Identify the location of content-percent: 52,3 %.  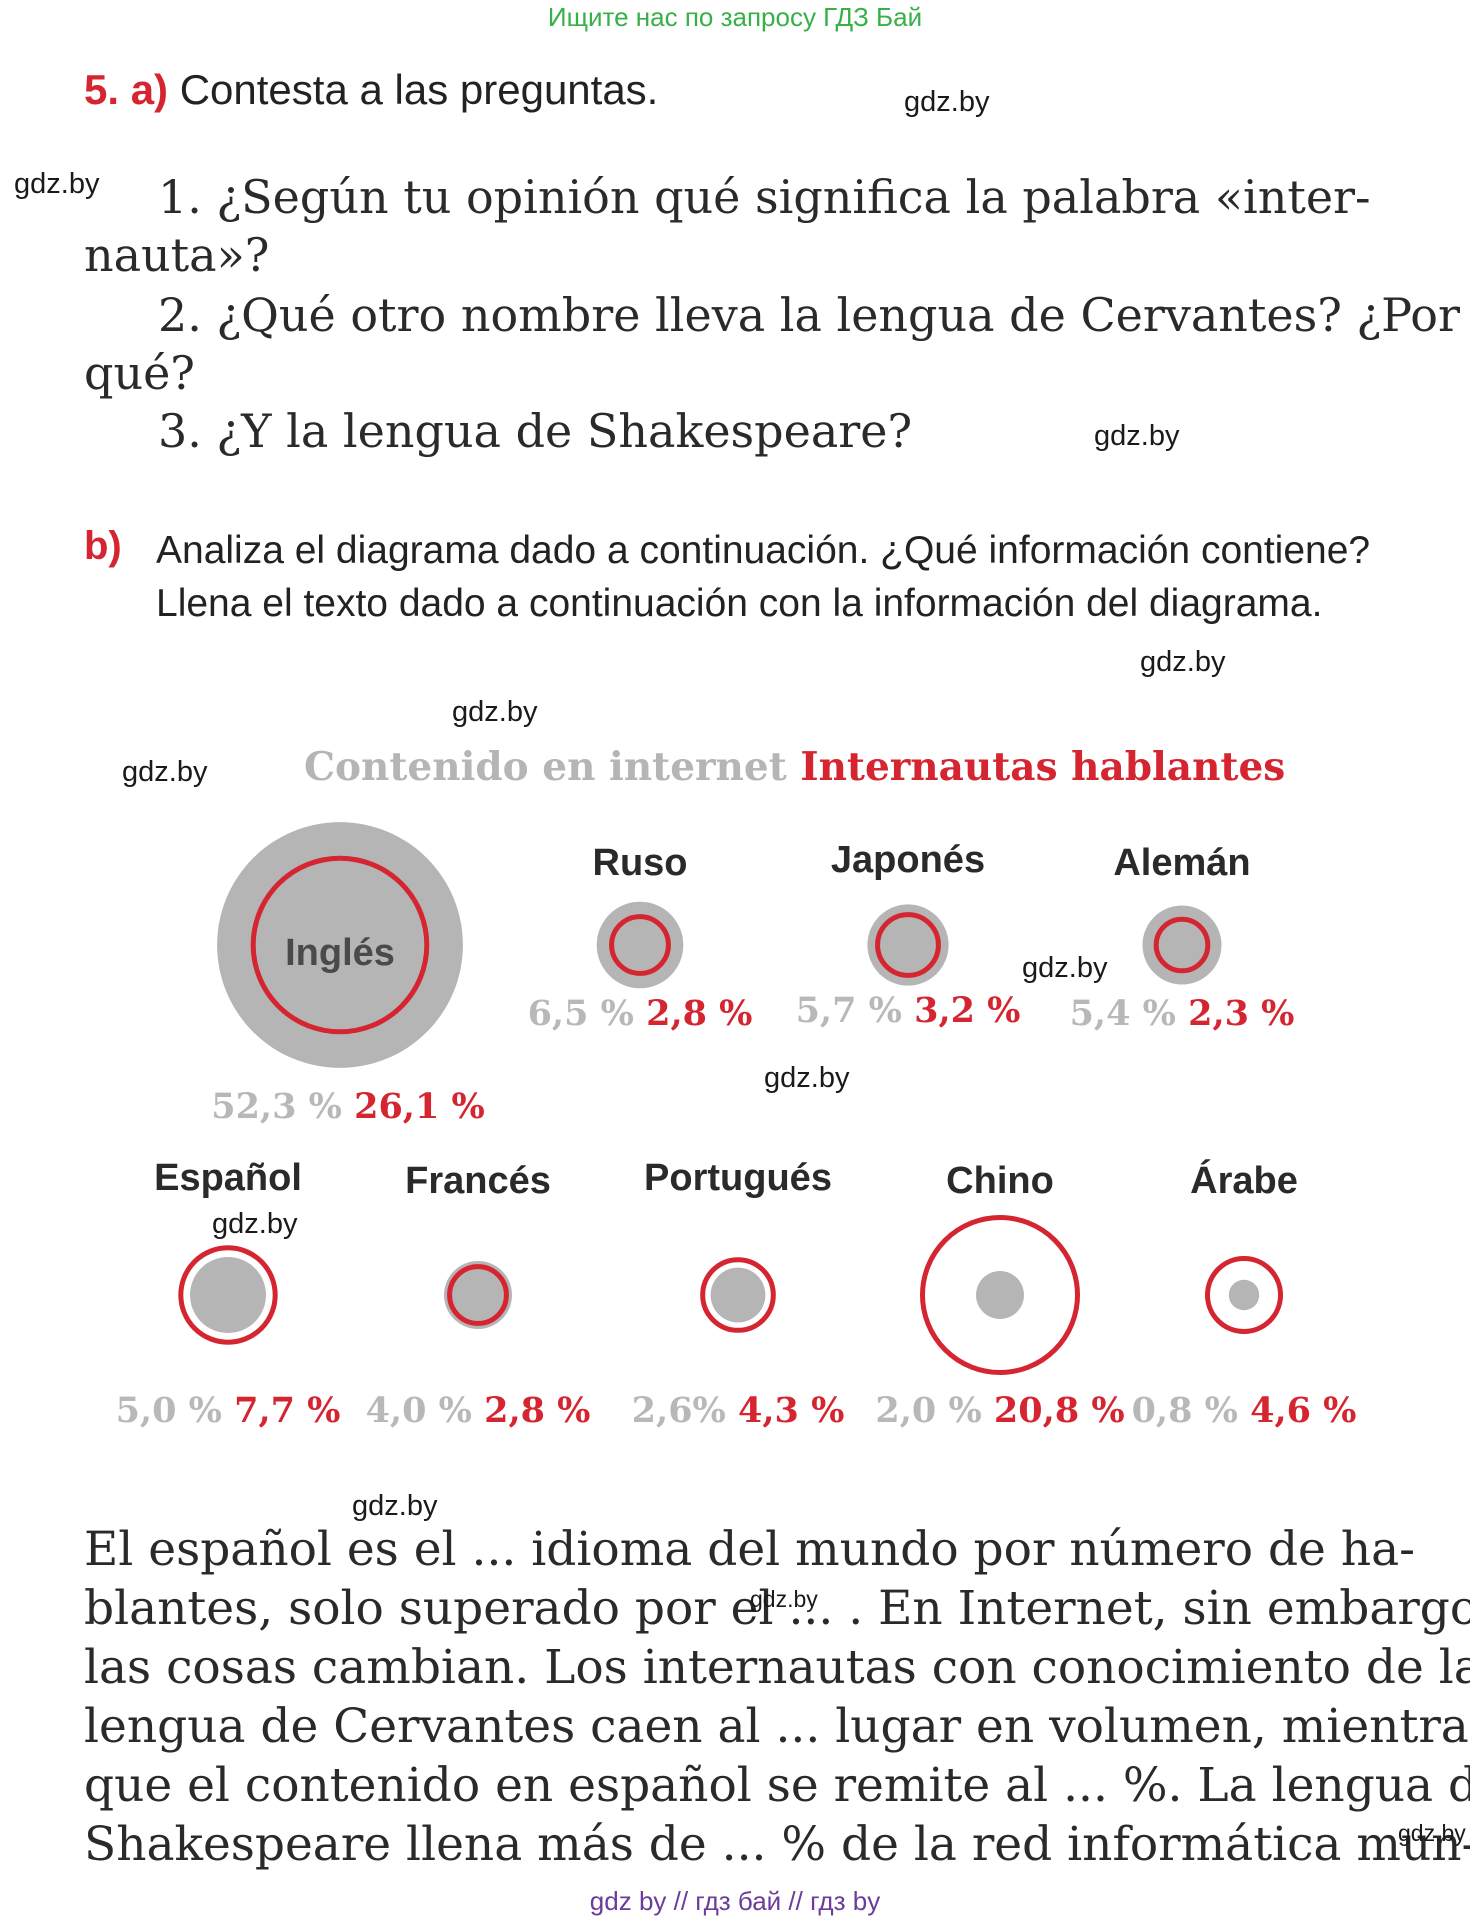
(282, 1106).